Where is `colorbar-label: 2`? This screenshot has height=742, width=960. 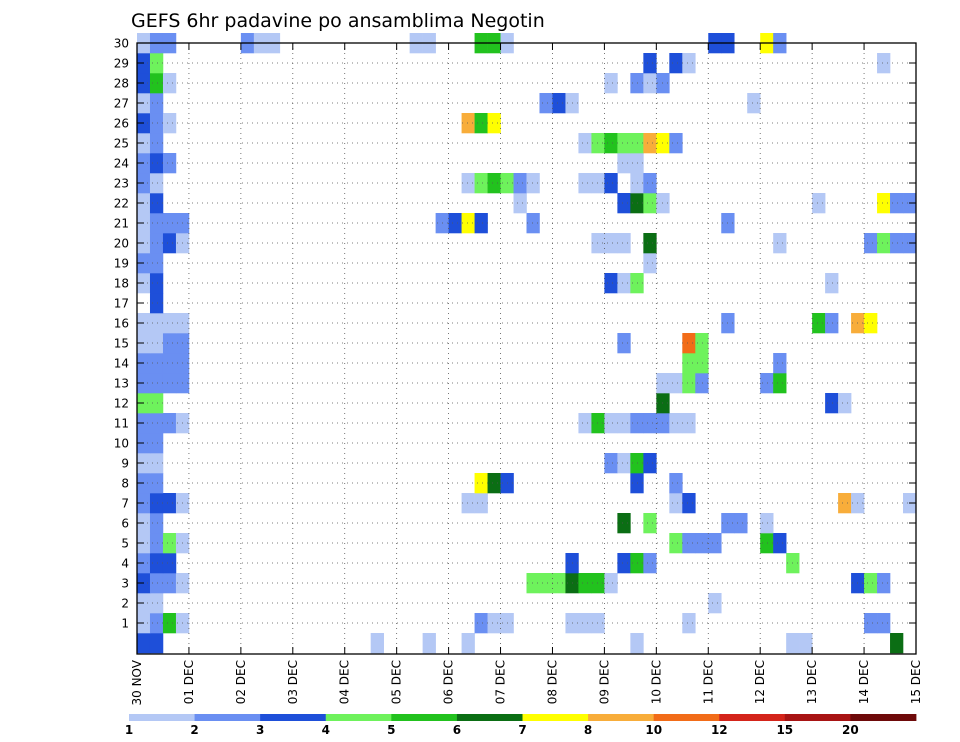
colorbar-label: 2 is located at coordinates (194, 730).